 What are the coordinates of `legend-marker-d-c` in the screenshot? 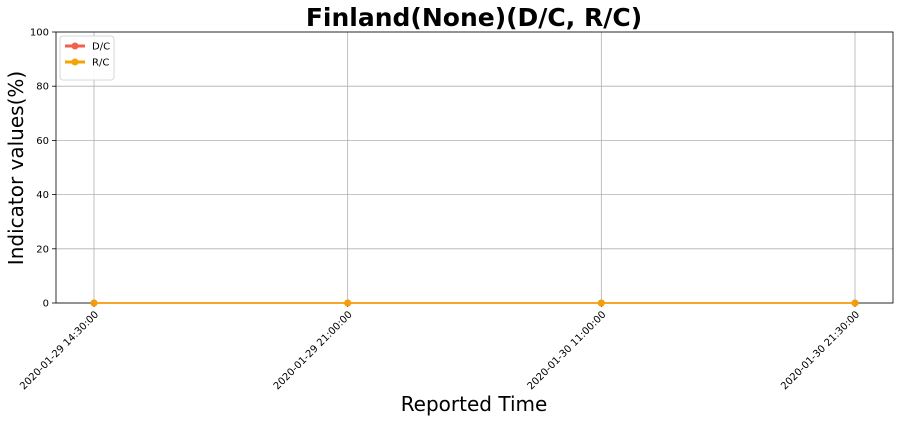 It's located at (75, 46).